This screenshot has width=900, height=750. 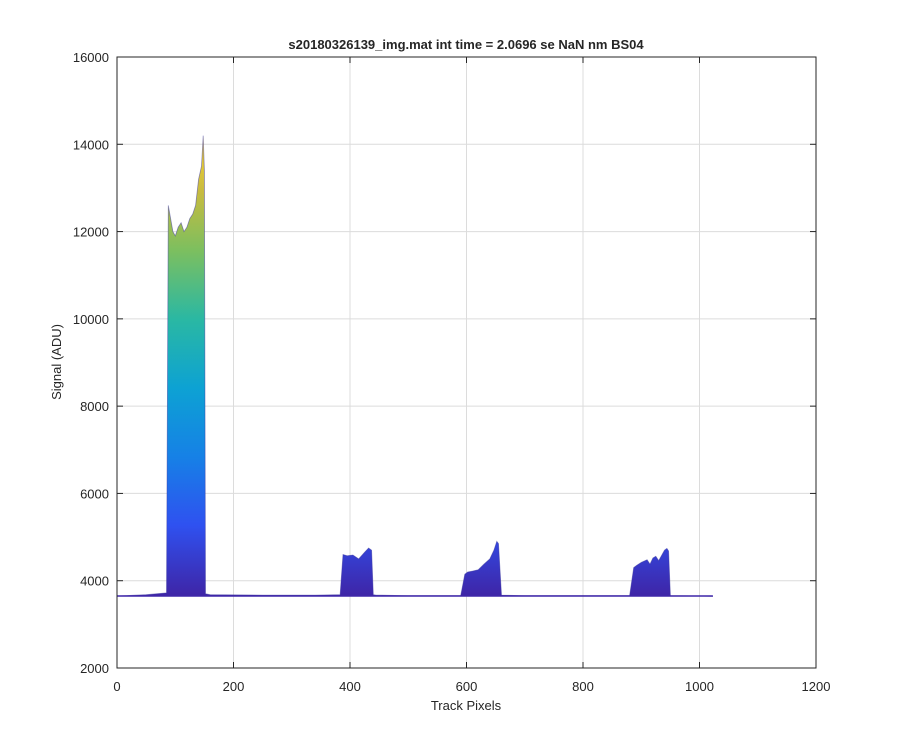 I want to click on y-tick-label: 6000, so click(x=94, y=493).